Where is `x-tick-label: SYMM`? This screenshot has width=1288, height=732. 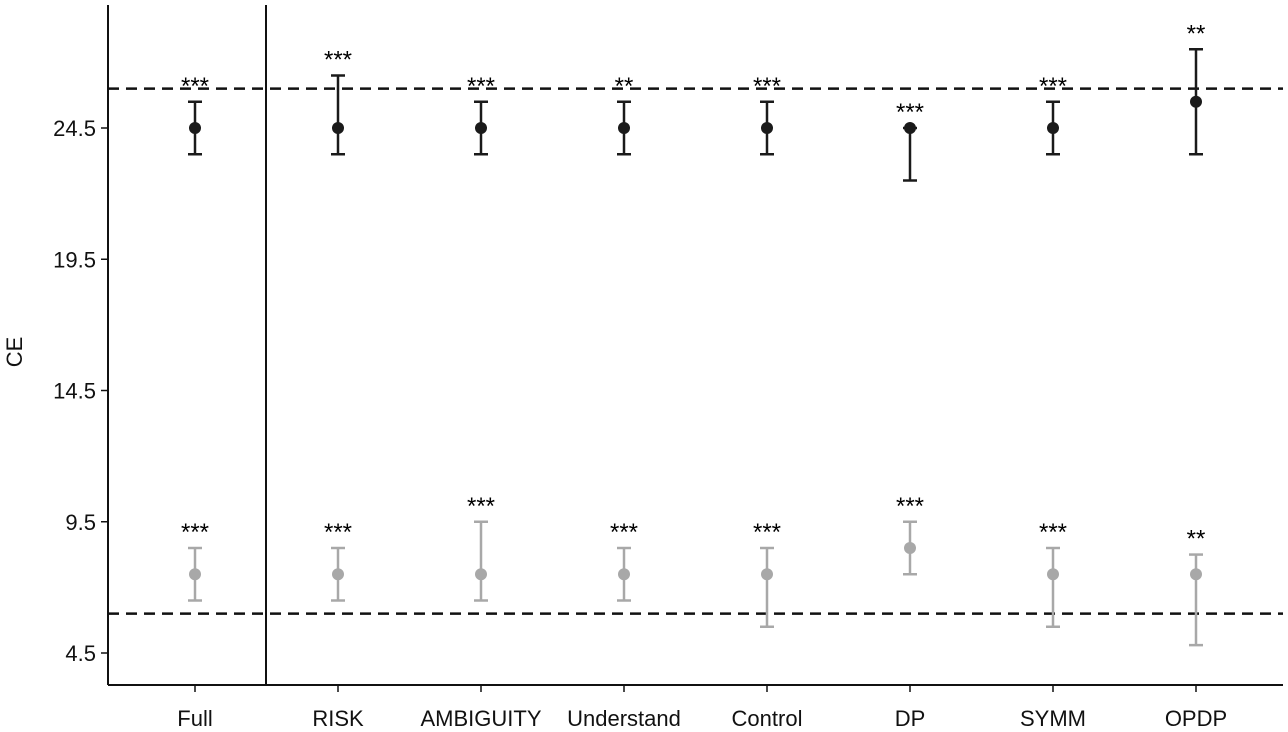
x-tick-label: SYMM is located at coordinates (1053, 718).